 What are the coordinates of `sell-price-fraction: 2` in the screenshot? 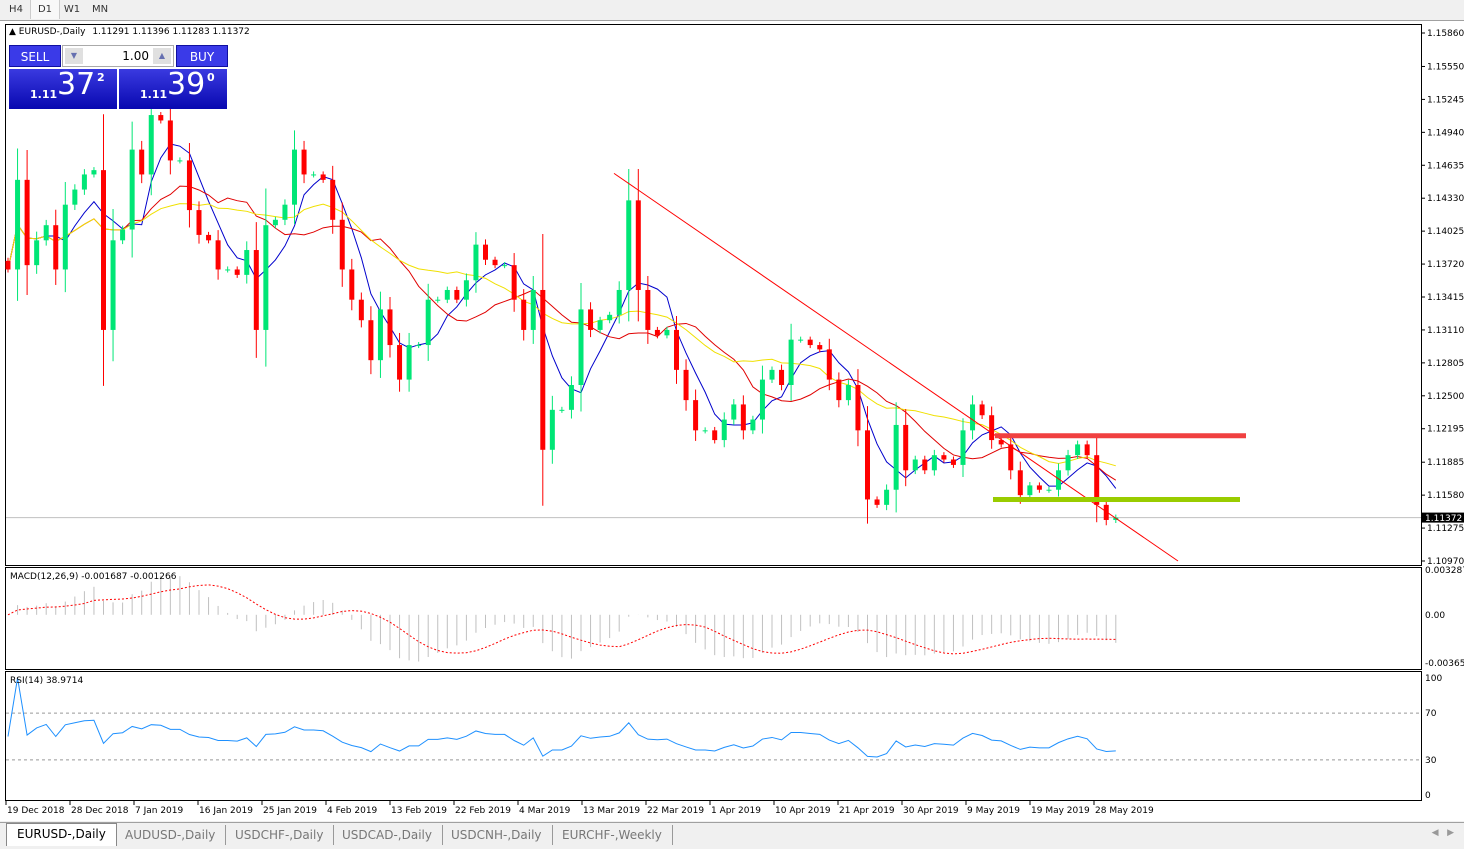 It's located at (101, 77).